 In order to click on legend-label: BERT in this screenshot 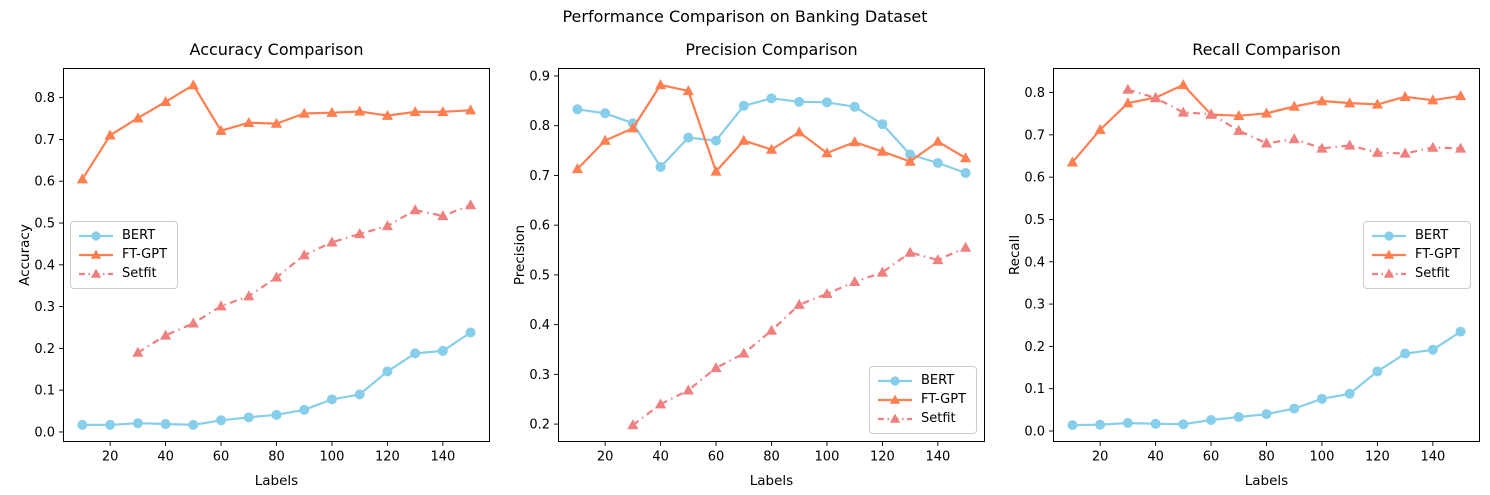, I will do `click(937, 380)`.